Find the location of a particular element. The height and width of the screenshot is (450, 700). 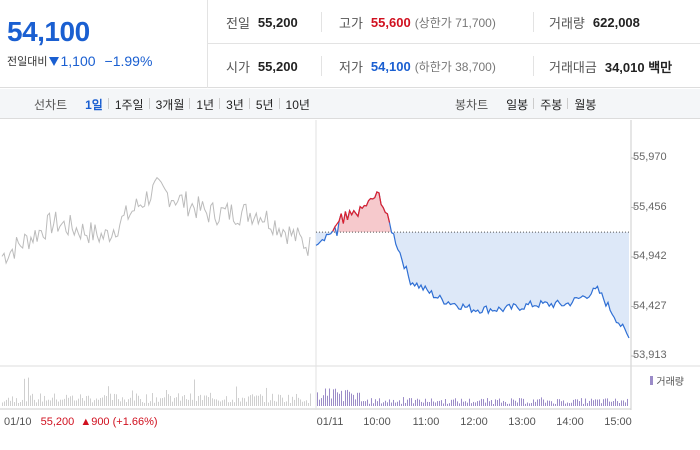

x-tick-label: 01/11 is located at coordinates (330, 422).